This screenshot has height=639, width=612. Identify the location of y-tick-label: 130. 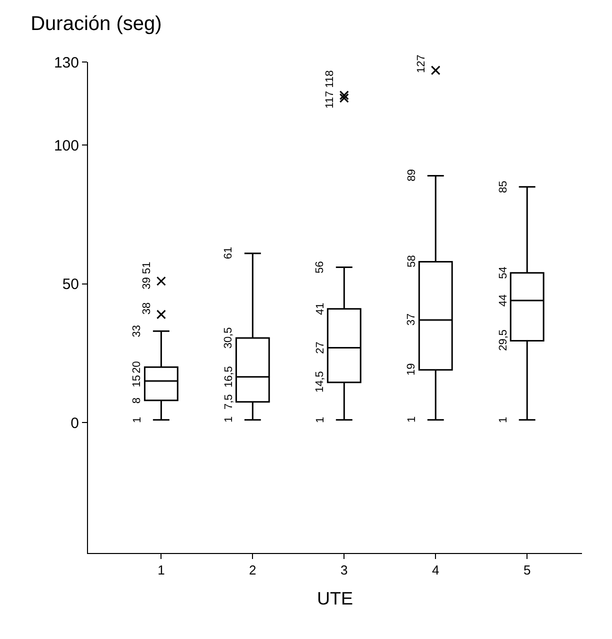
(66, 63).